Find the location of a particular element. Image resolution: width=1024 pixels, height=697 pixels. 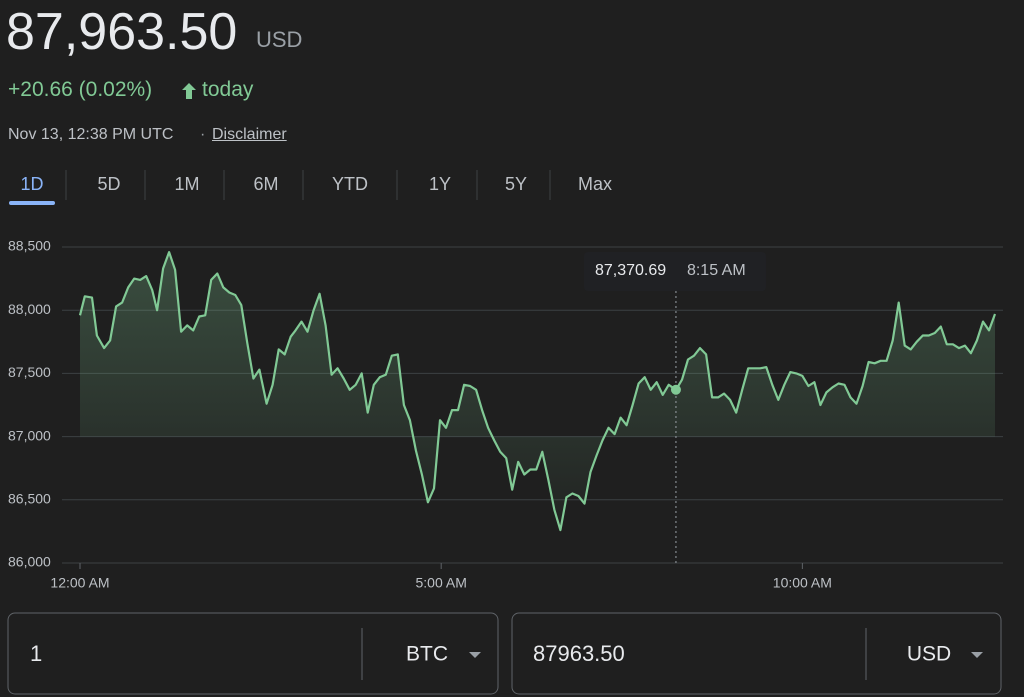

tooltip-box is located at coordinates (674, 271).